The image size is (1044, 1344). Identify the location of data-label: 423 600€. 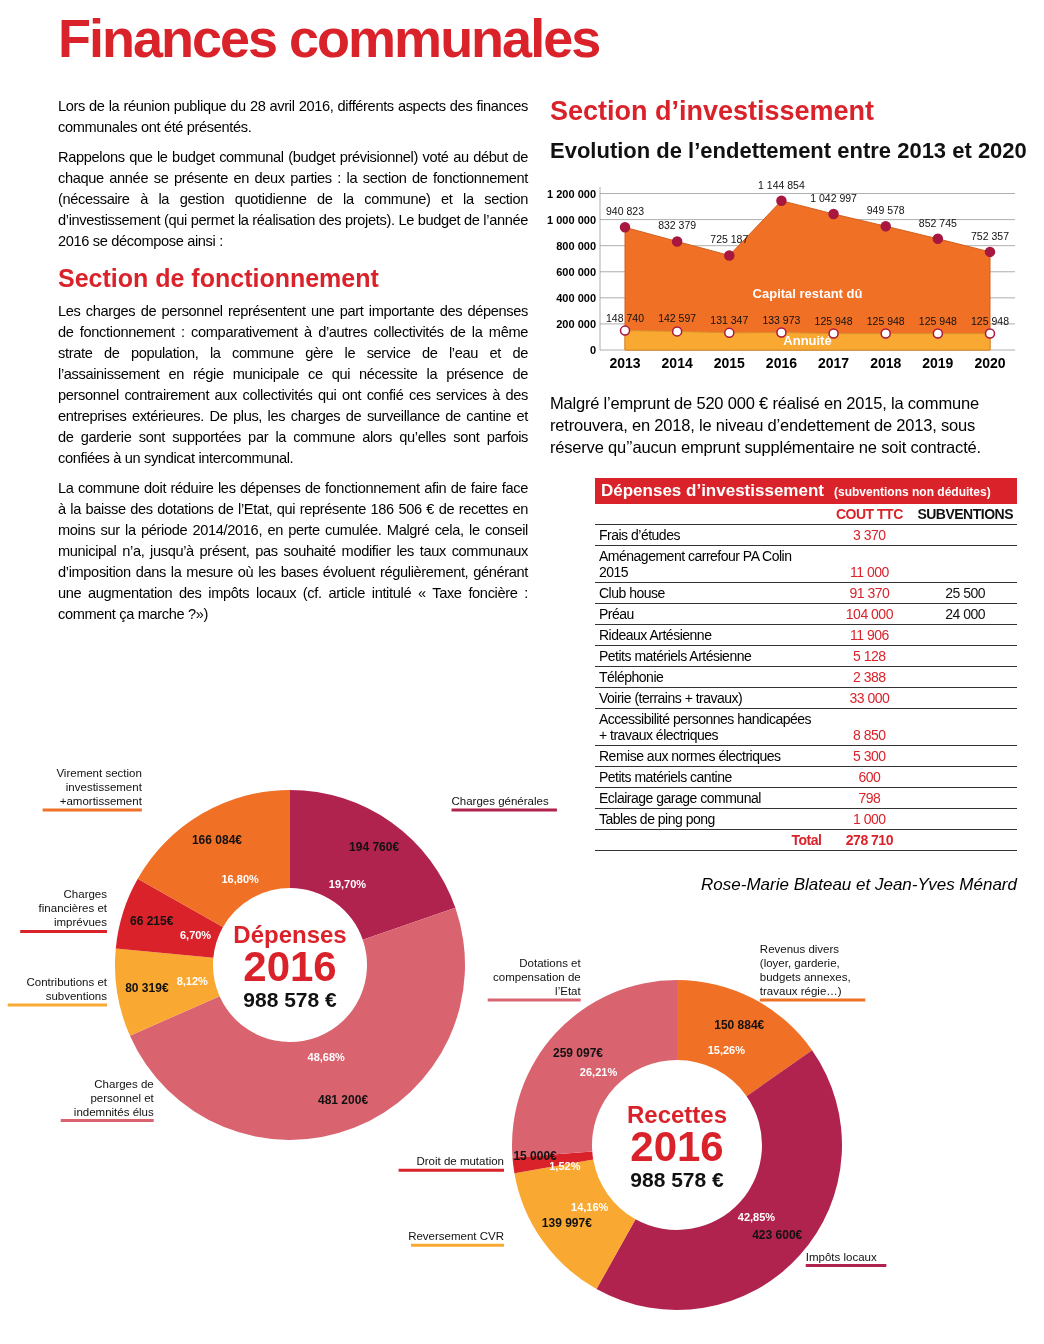
(777, 1235).